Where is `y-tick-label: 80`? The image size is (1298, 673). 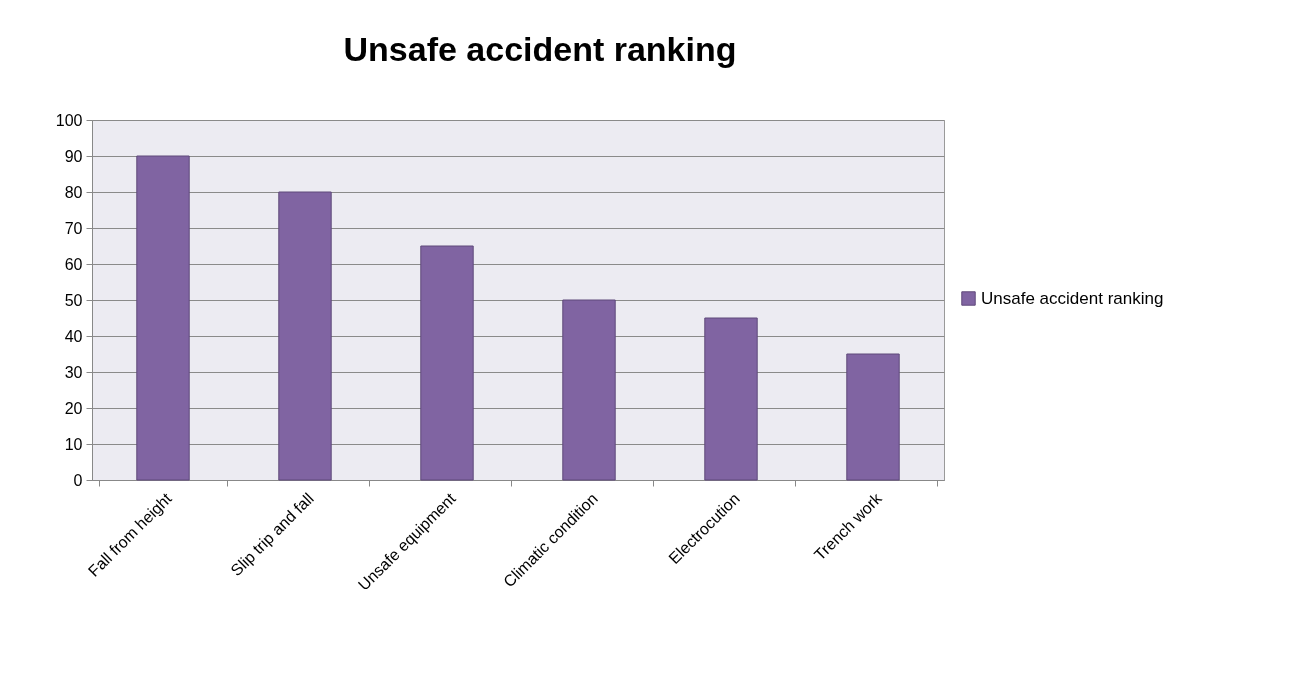 y-tick-label: 80 is located at coordinates (73, 192).